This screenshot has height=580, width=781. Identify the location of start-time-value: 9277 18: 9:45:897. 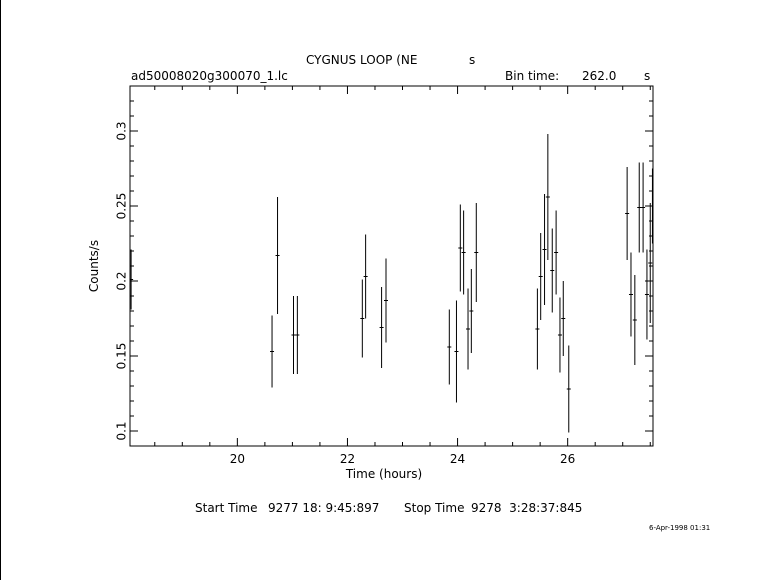
(324, 508).